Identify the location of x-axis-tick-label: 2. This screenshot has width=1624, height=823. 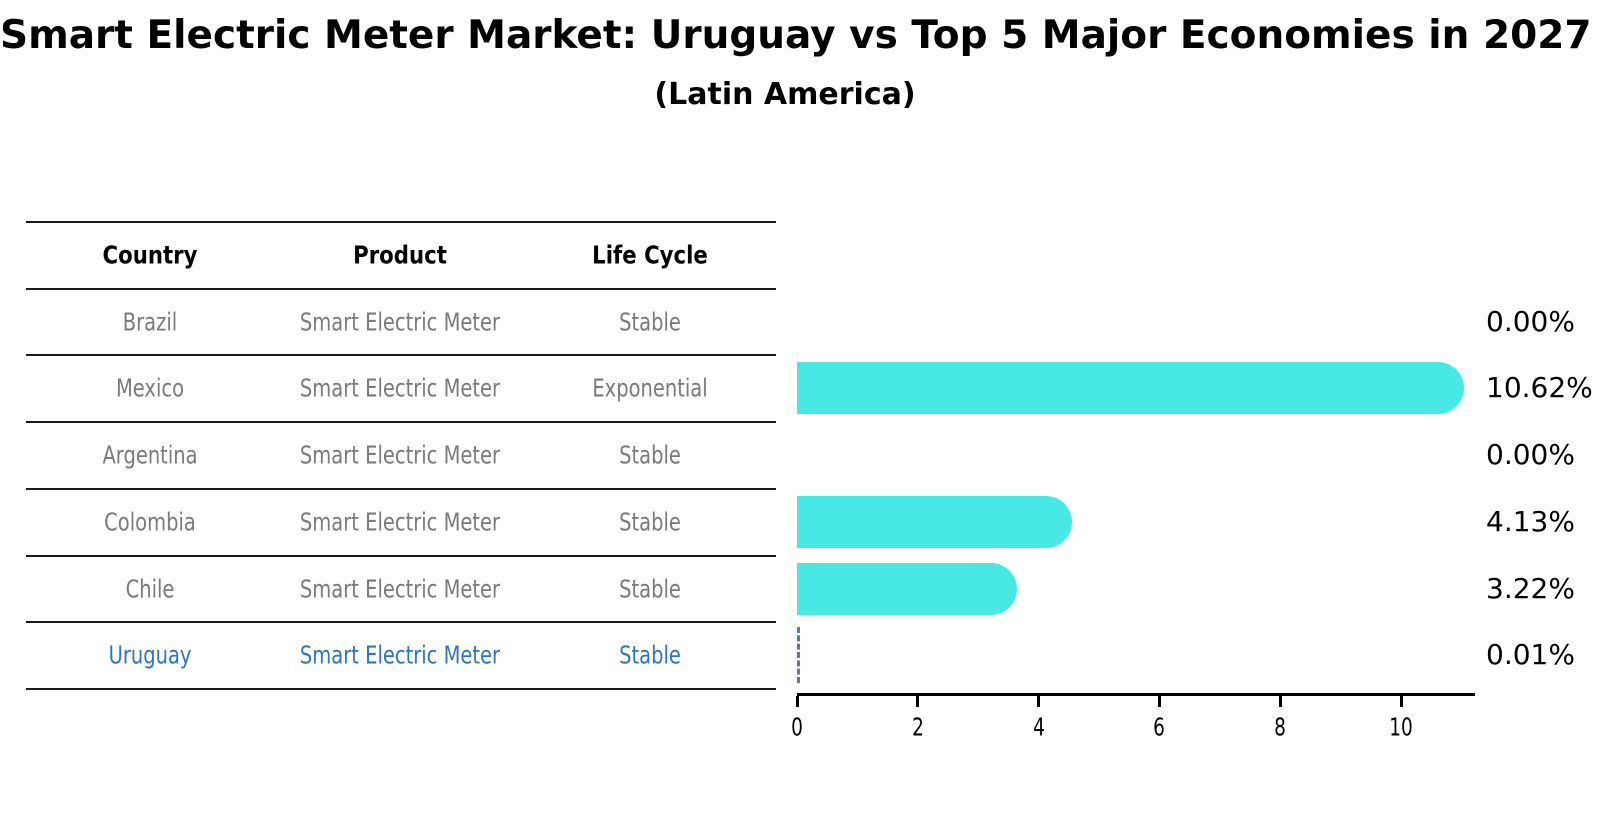
(917, 727).